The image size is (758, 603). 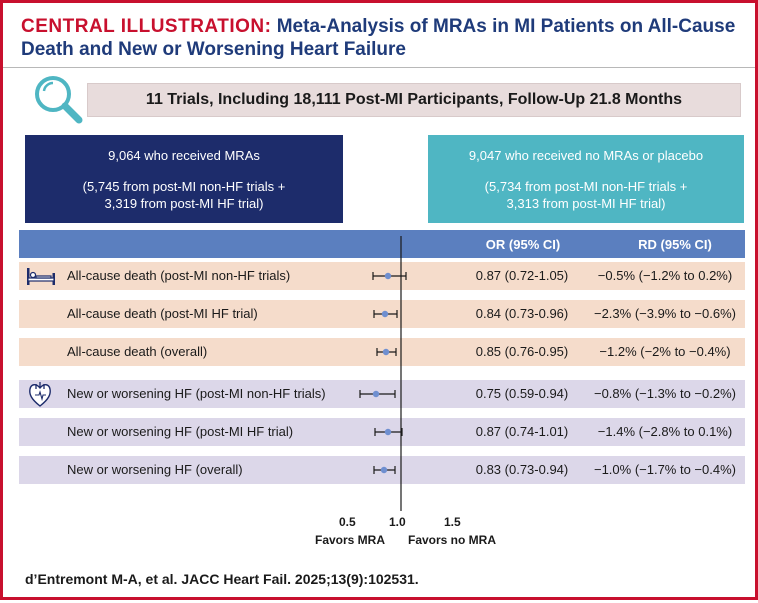 What do you see at coordinates (522, 313) in the screenshot?
I see `row-or-value: 0.84 (0.73-0.96)` at bounding box center [522, 313].